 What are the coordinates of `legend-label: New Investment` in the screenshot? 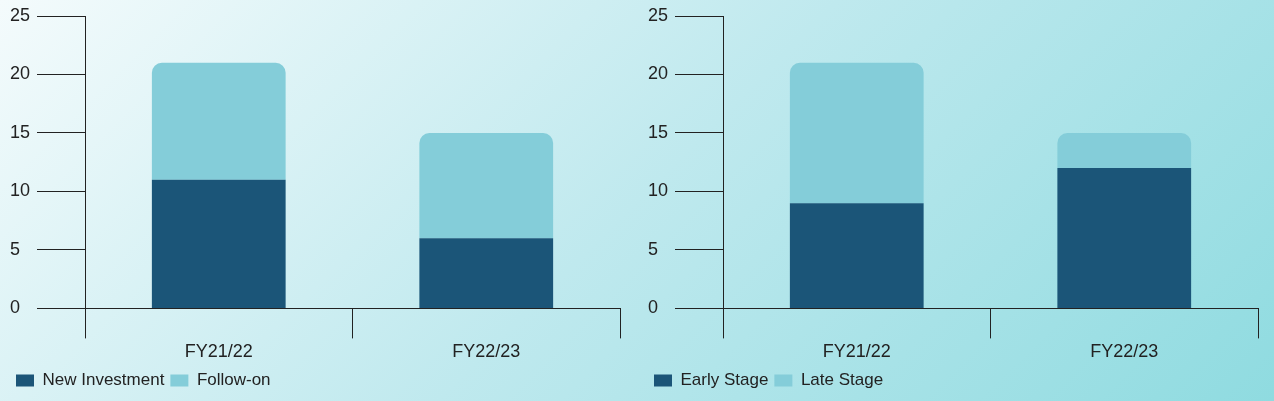 It's located at (103, 380).